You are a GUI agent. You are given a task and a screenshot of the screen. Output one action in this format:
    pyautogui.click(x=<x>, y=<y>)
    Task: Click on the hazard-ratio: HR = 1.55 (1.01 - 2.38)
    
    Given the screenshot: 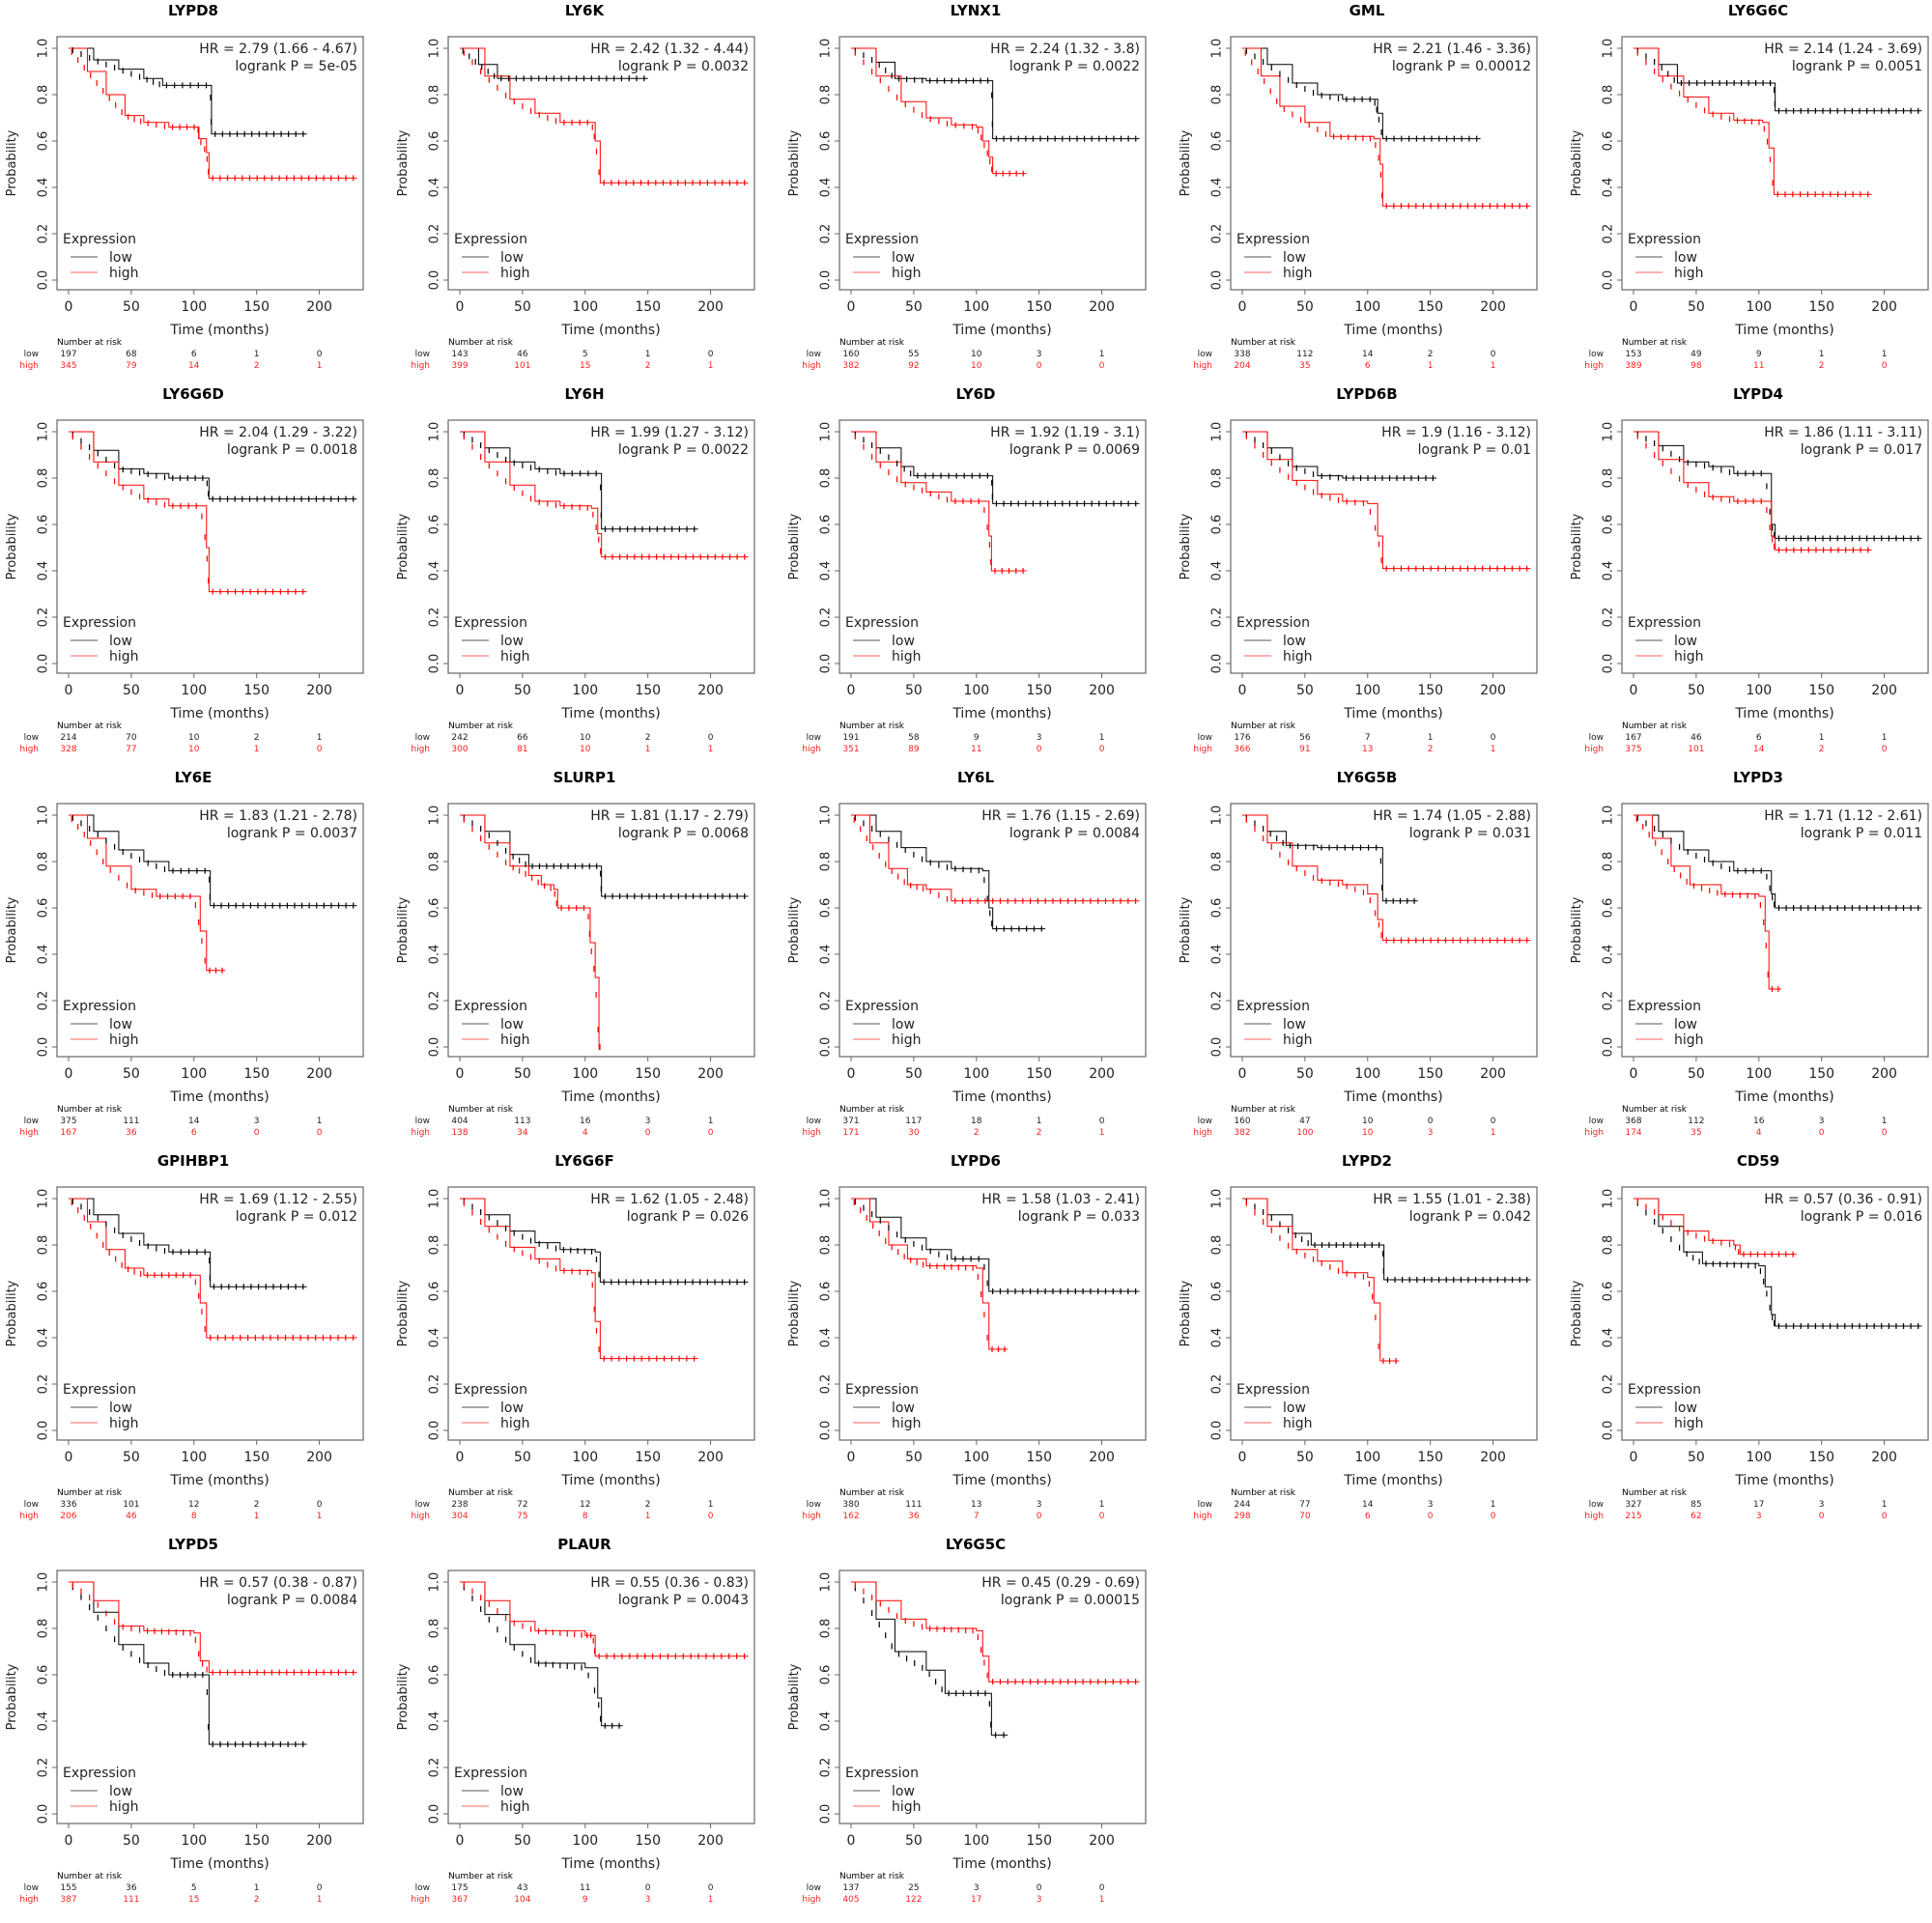 What is the action you would take?
    pyautogui.click(x=1452, y=1199)
    